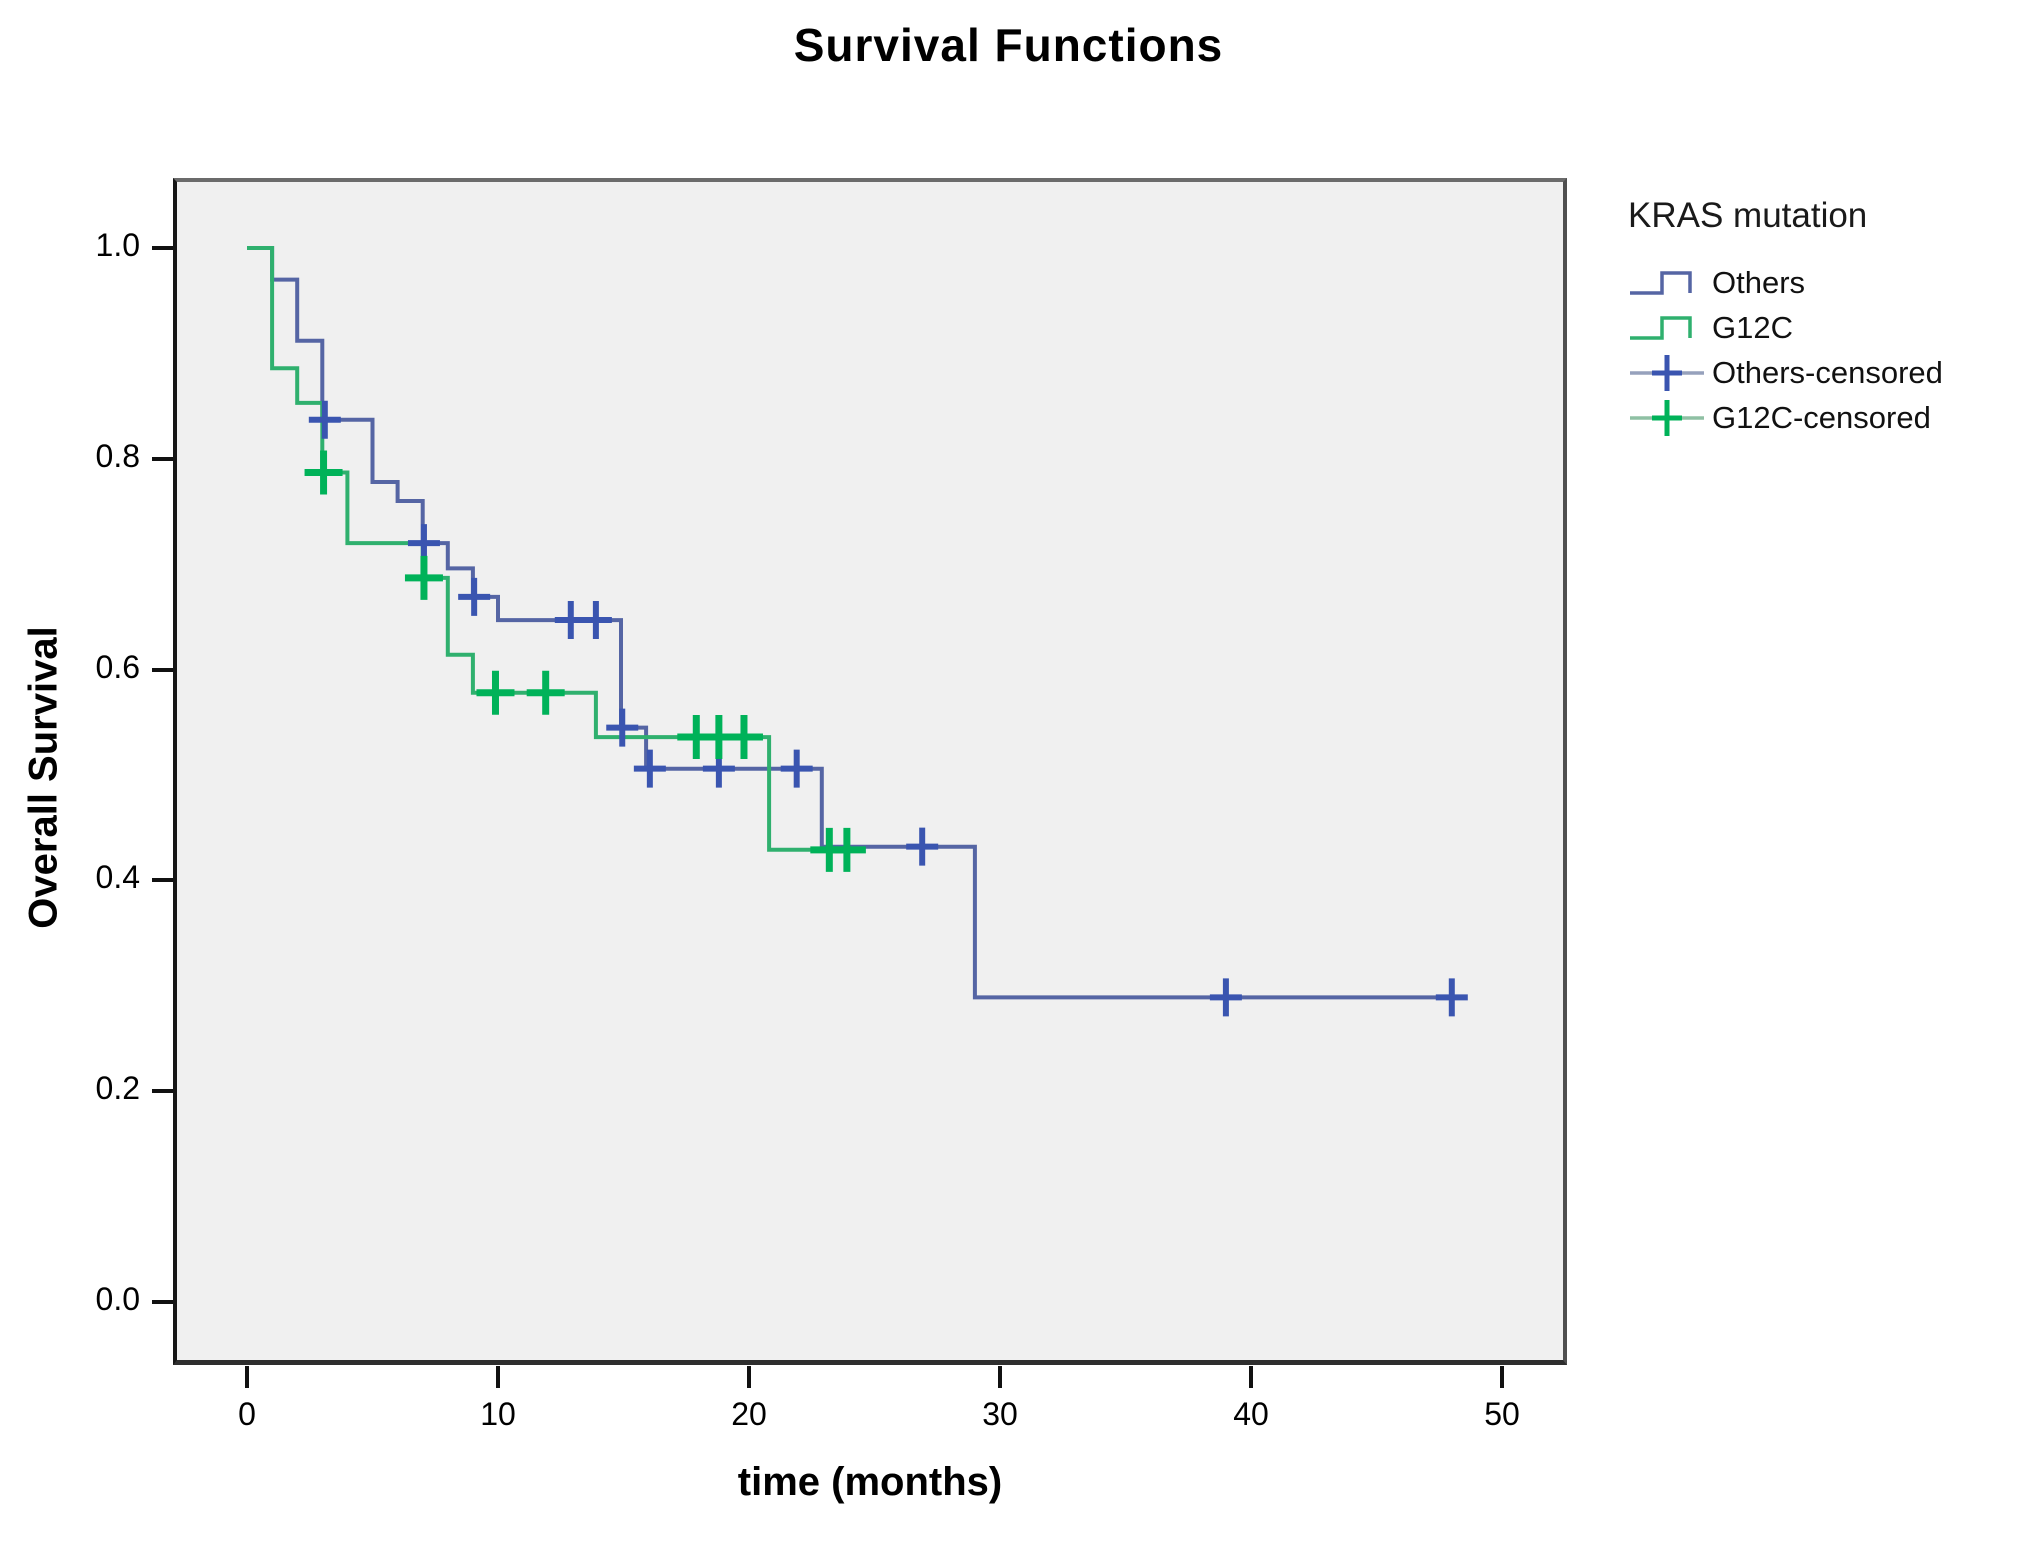 The image size is (2017, 1541). I want to click on legend-entry-g12c-censored: G12C-censored, so click(1818, 417).